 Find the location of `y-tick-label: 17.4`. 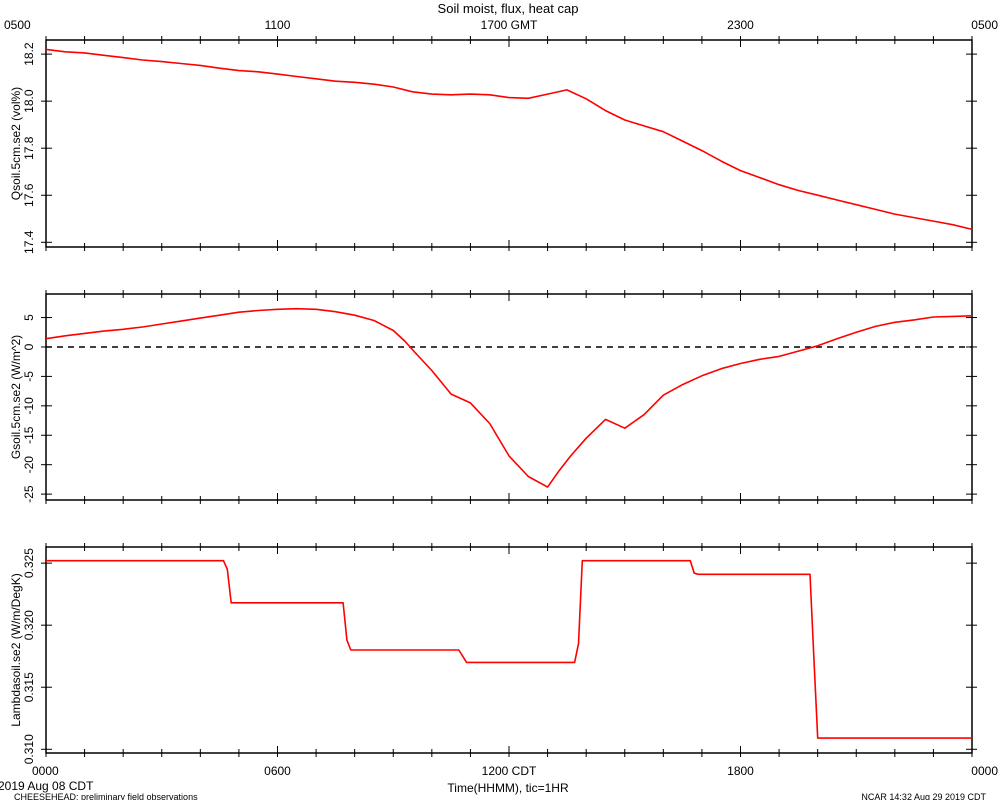

y-tick-label: 17.4 is located at coordinates (29, 242).